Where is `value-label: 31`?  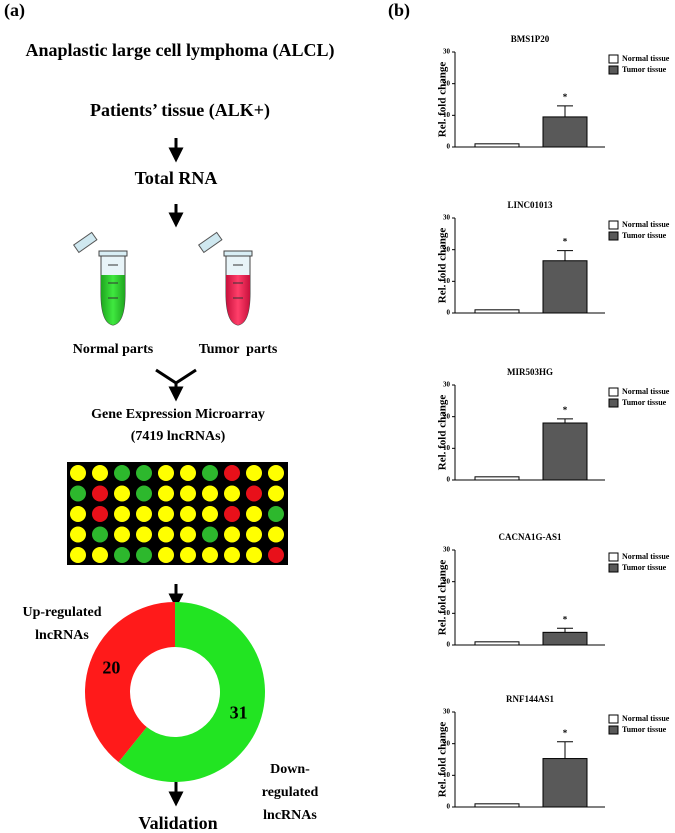
value-label: 31 is located at coordinates (239, 713).